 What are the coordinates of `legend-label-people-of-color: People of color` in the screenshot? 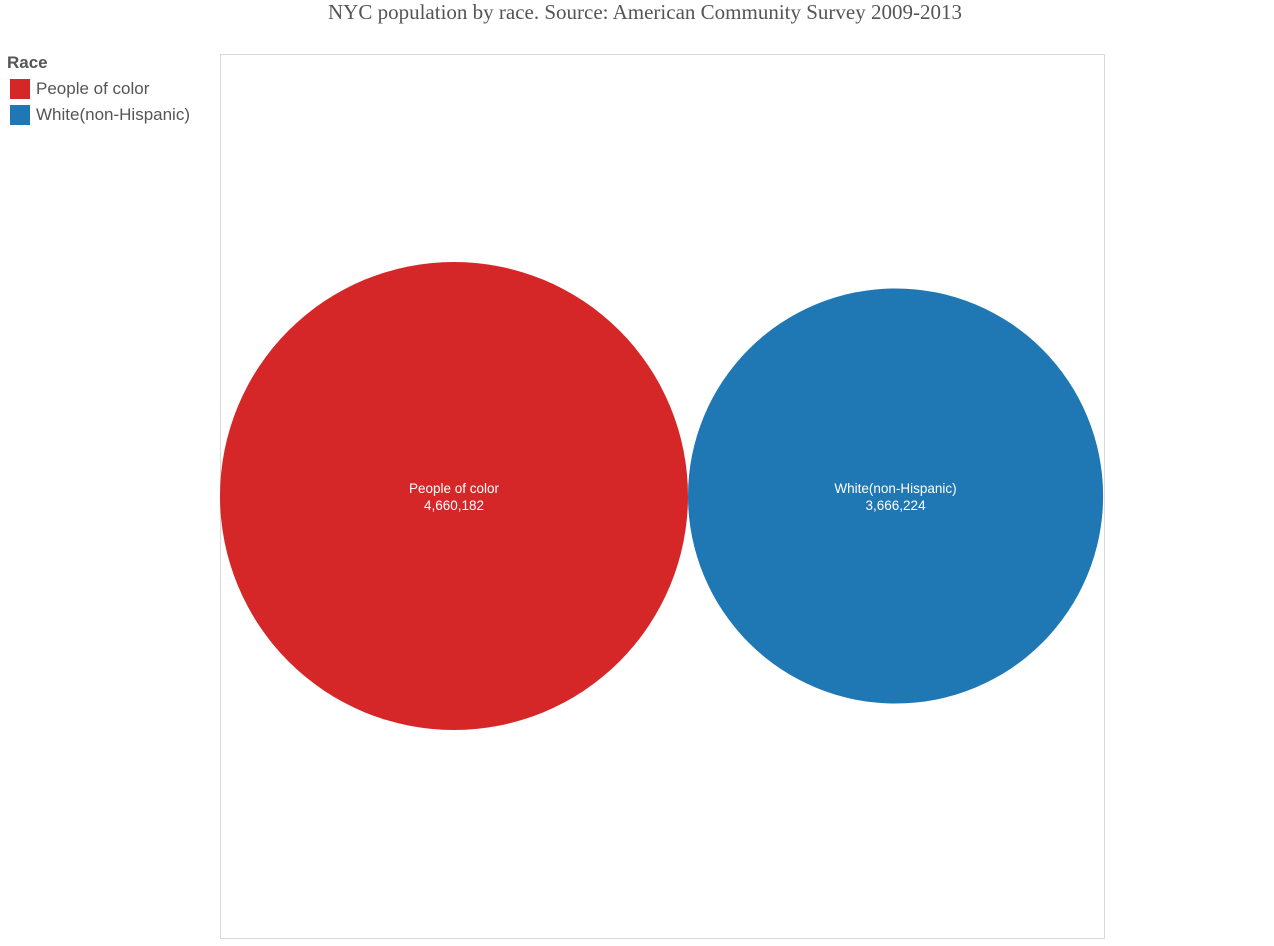 It's located at (93, 88).